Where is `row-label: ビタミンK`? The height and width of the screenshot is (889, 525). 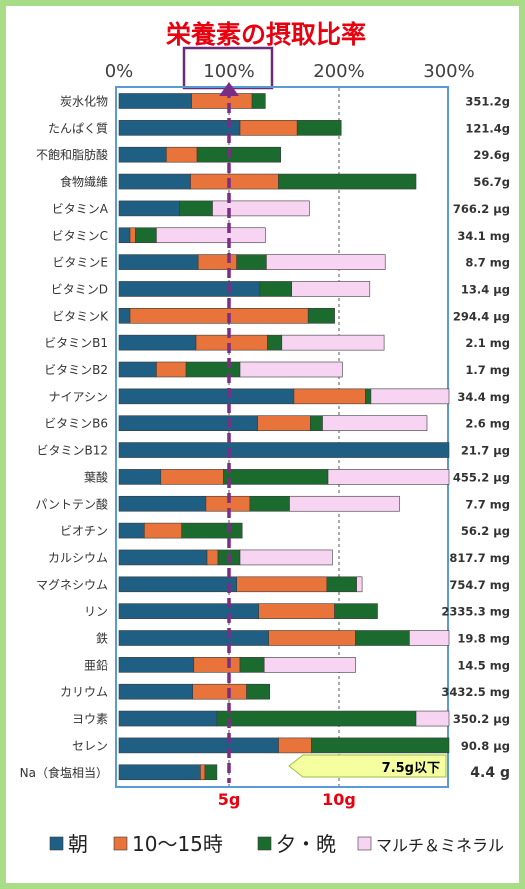 row-label: ビタミンK is located at coordinates (80, 316).